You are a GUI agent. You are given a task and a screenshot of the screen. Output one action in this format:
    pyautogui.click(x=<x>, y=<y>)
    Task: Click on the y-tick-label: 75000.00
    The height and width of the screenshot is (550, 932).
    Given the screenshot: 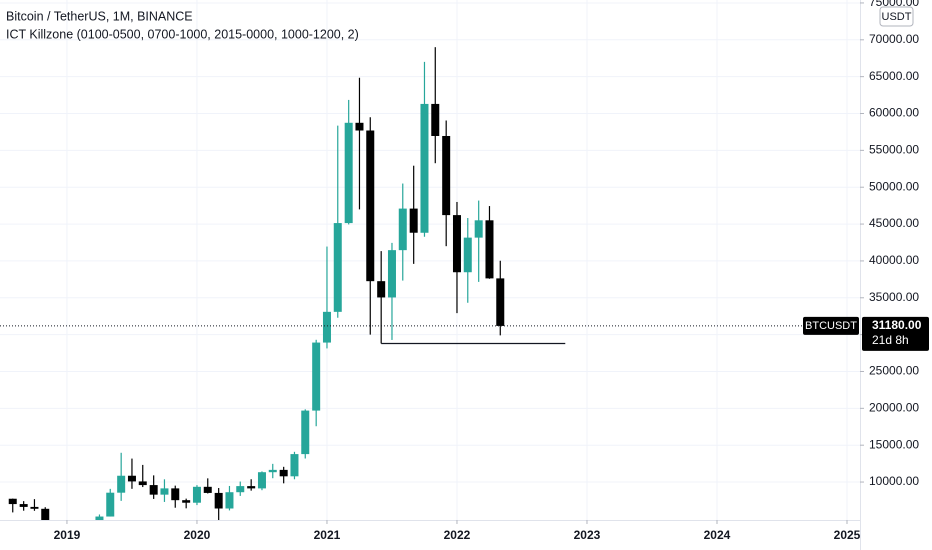 What is the action you would take?
    pyautogui.click(x=894, y=4)
    